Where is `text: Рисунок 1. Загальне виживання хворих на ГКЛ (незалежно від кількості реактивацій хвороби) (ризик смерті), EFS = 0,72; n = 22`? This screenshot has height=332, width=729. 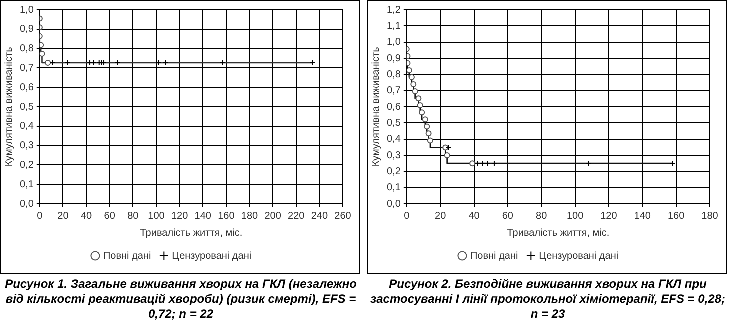 text: Рисунок 1. Загальне виживання хворих на ГКЛ (незалежно від кількості реактивацій хвороби) (ризик смерті), EFS = 0,72; n = 22 is located at coordinates (181, 299).